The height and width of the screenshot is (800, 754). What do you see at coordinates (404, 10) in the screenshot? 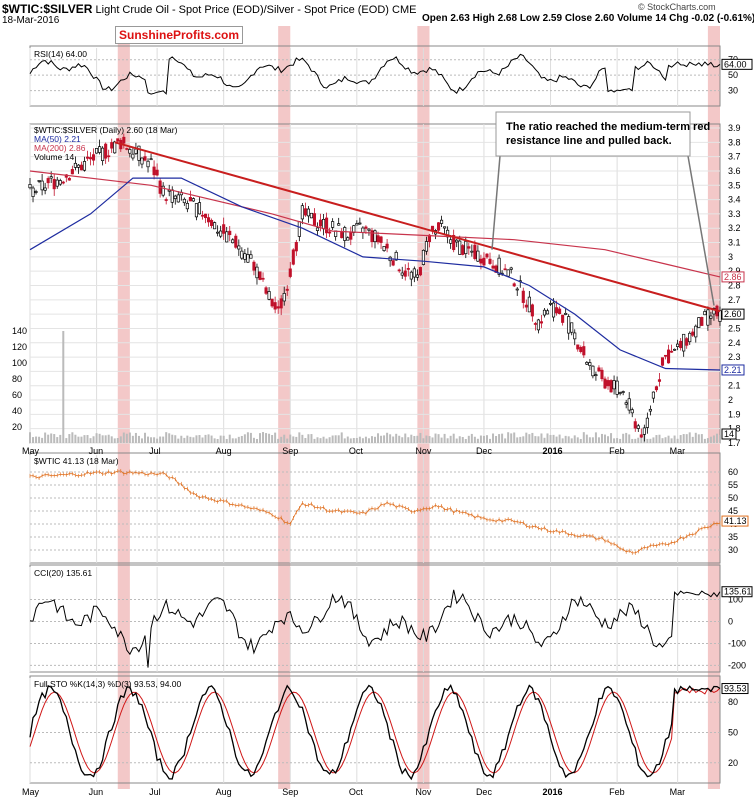
I see `exchange: CME` at bounding box center [404, 10].